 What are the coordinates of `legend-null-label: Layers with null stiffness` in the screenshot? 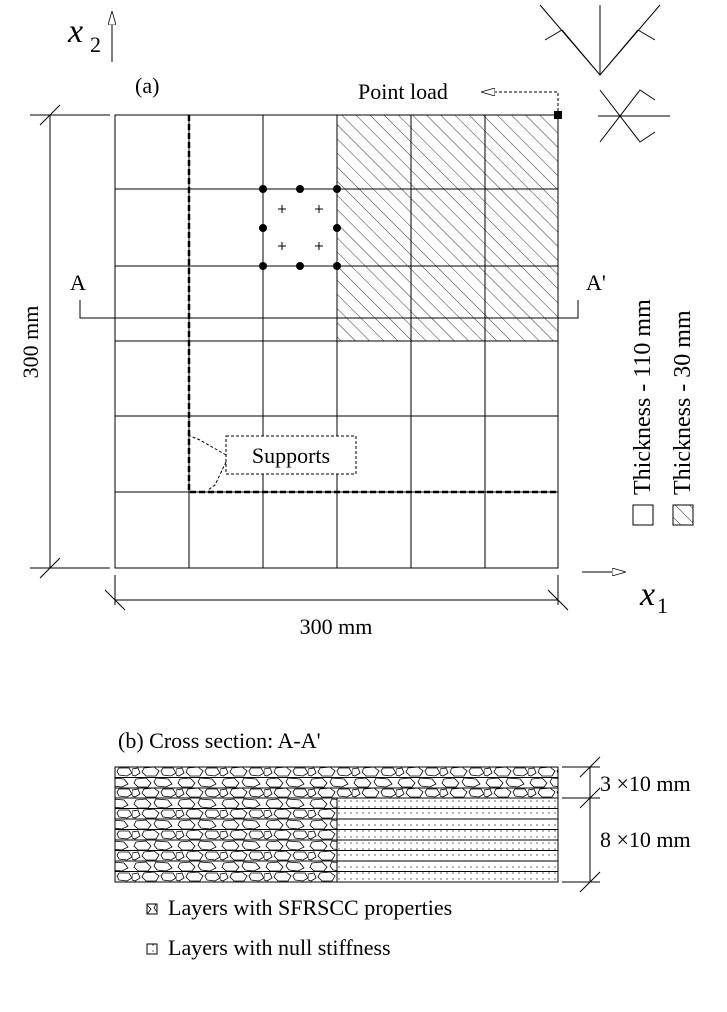 It's located at (279, 947).